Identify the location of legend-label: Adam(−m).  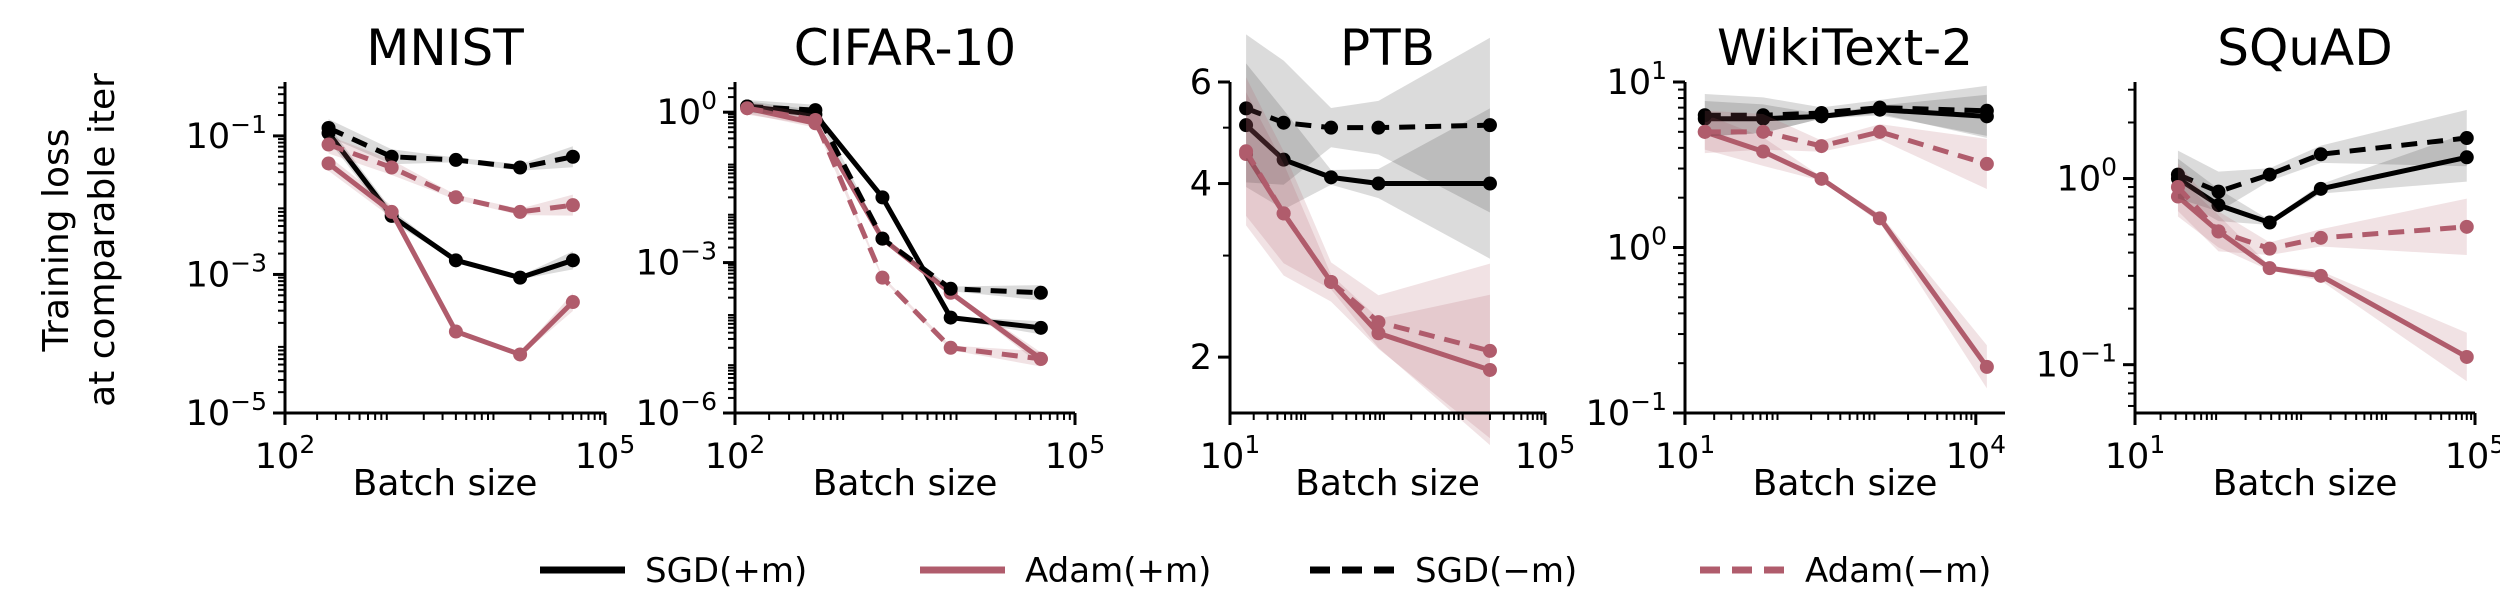
(1898, 571).